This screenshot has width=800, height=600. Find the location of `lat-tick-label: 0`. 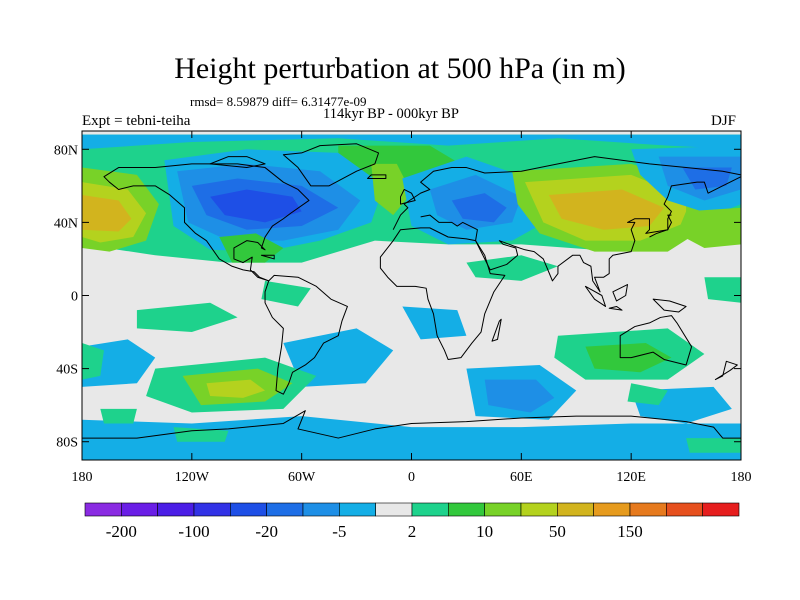

lat-tick-label: 0 is located at coordinates (74, 297).